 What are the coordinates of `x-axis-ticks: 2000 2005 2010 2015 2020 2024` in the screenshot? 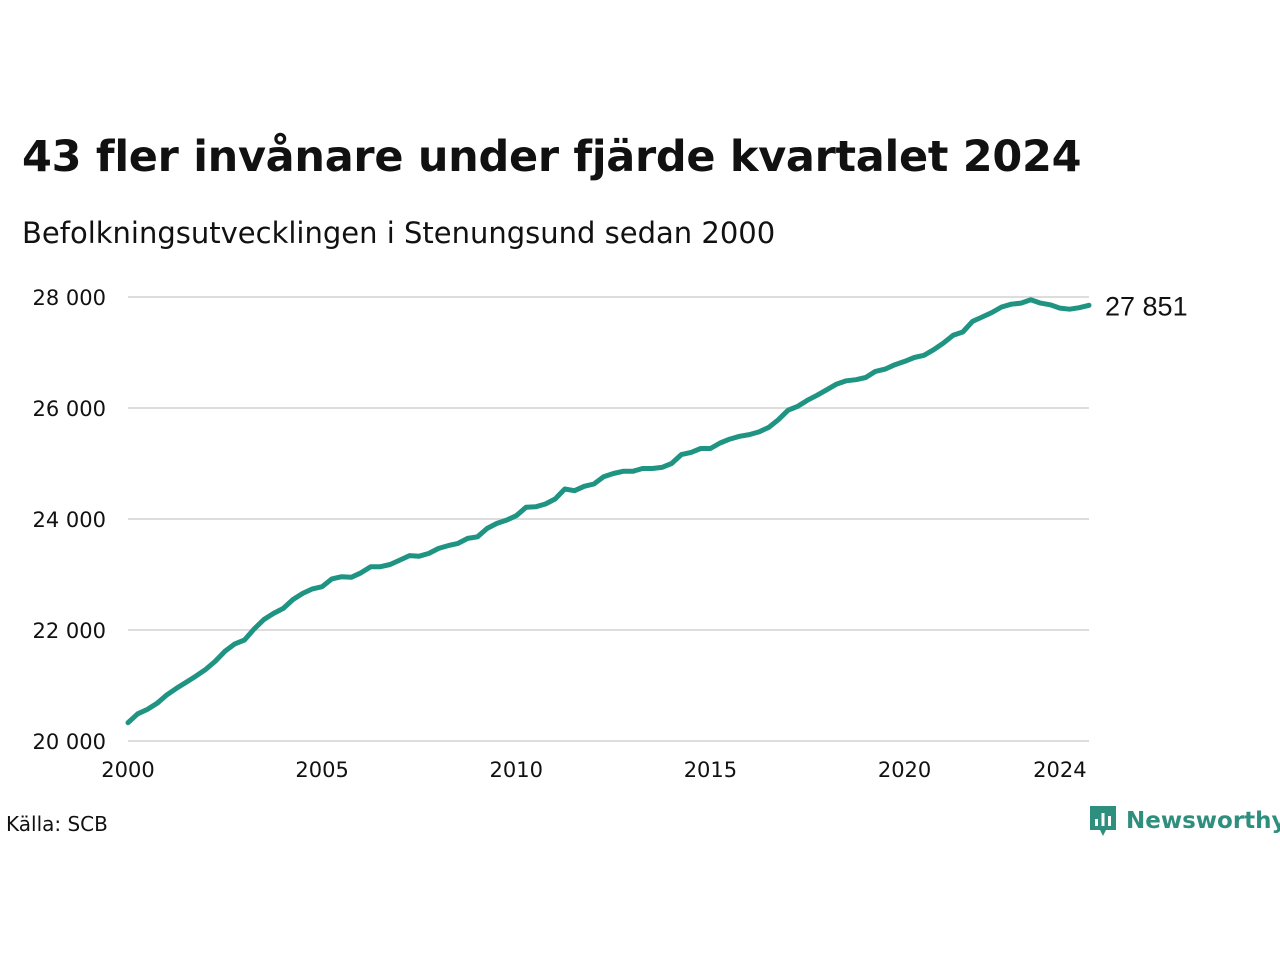 It's located at (593, 770).